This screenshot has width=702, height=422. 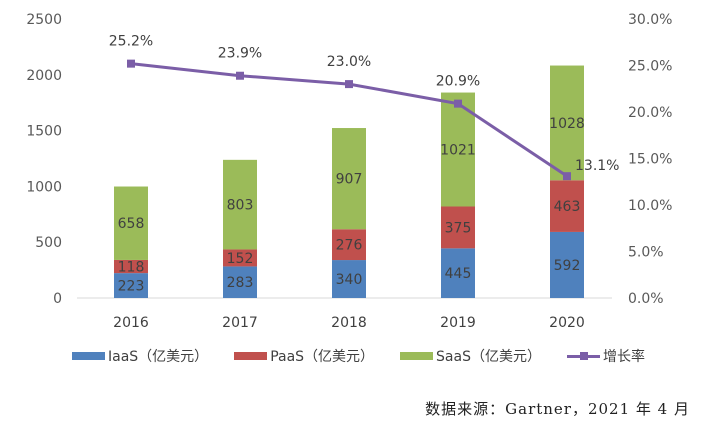 I want to click on y-tick-label: 1000, so click(x=44, y=187).